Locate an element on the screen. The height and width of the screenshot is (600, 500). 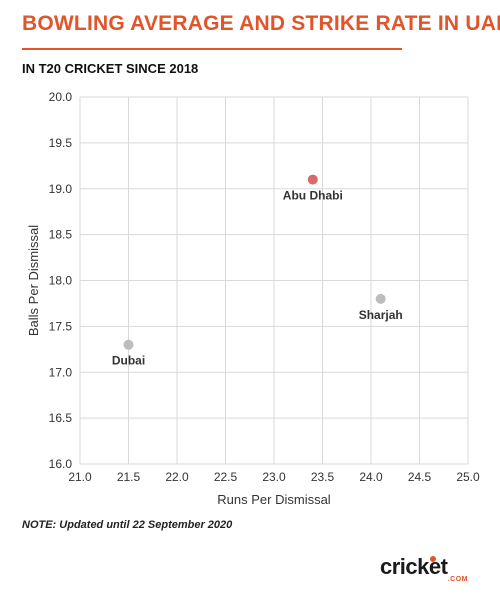
y-tick-label: 19.5 is located at coordinates (61, 143).